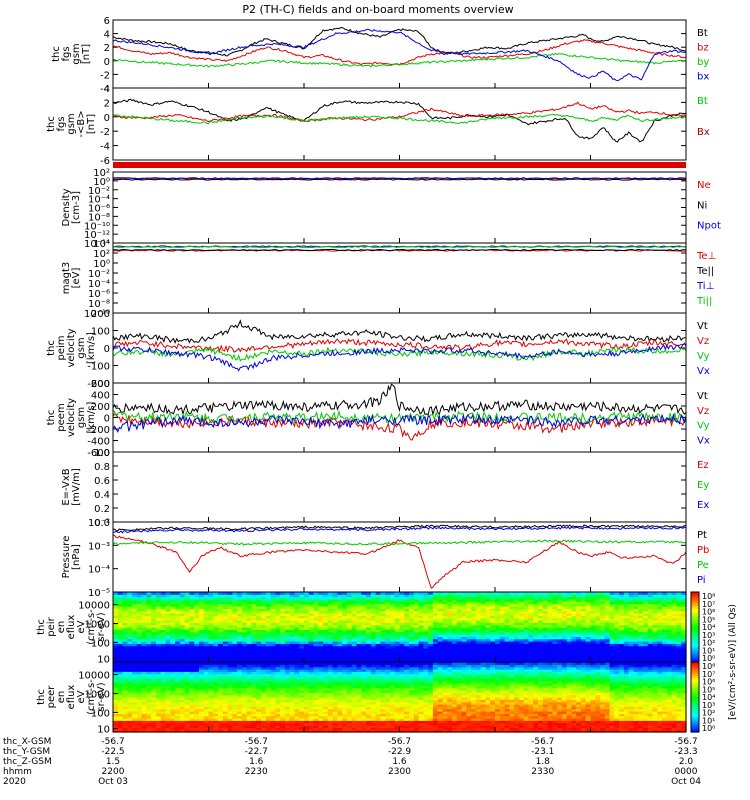 This screenshot has height=800, width=750. I want to click on y-tick-label: 0.6, so click(102, 481).